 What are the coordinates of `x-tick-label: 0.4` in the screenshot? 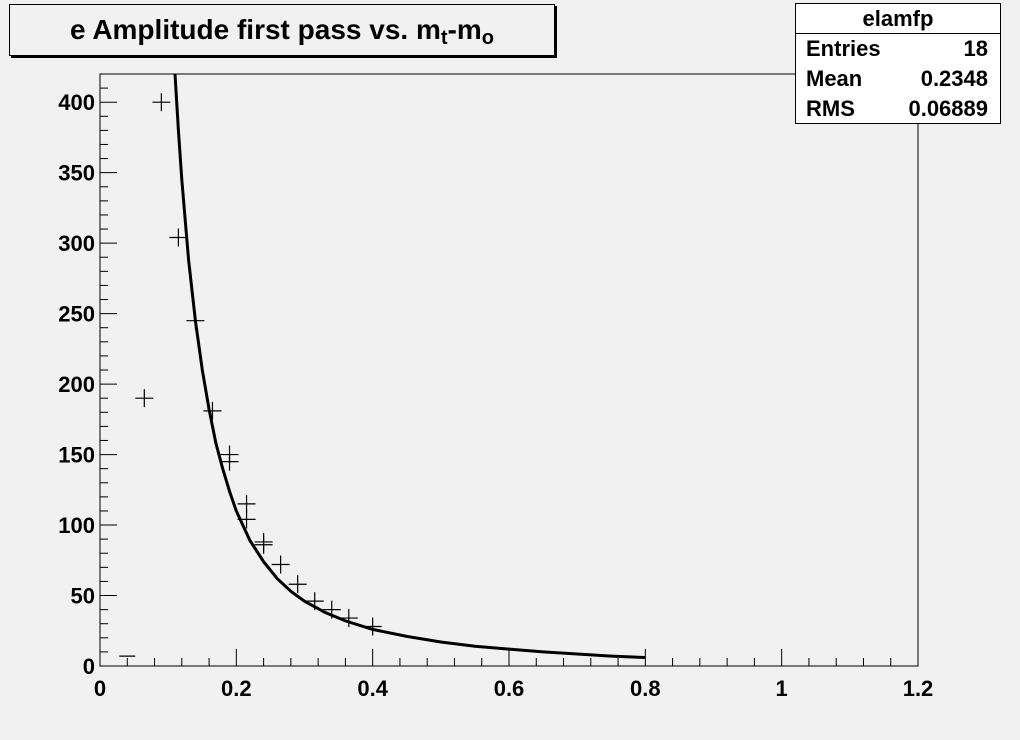 It's located at (372, 688).